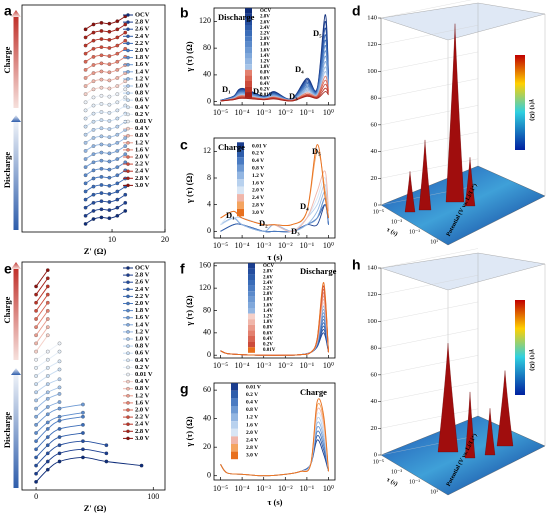  I want to click on legend-label: 1.0 V, so click(142, 338).